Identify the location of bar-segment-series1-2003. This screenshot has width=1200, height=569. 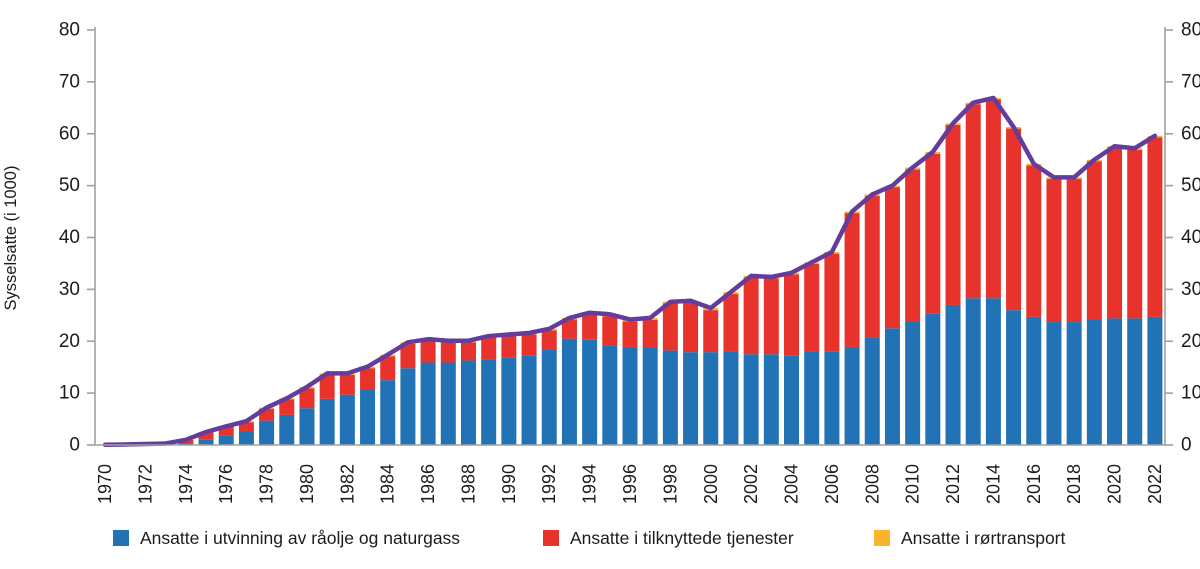
(771, 316).